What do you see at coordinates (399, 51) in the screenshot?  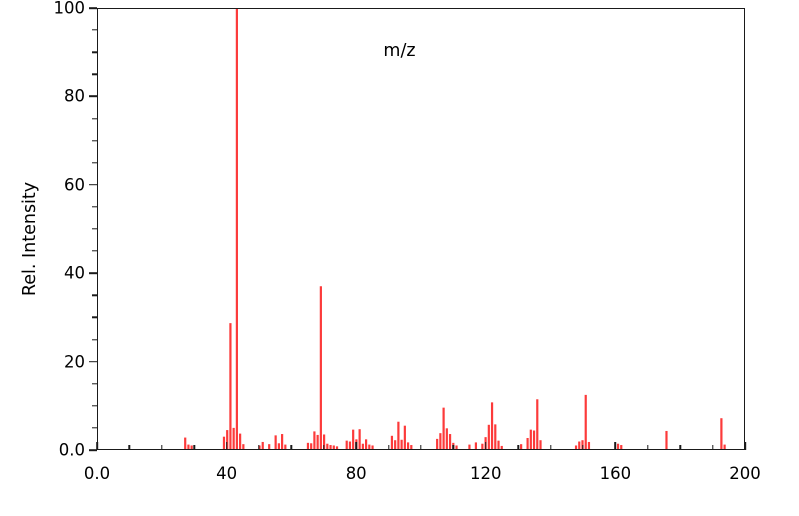 I see `x-axis-label: m/z` at bounding box center [399, 51].